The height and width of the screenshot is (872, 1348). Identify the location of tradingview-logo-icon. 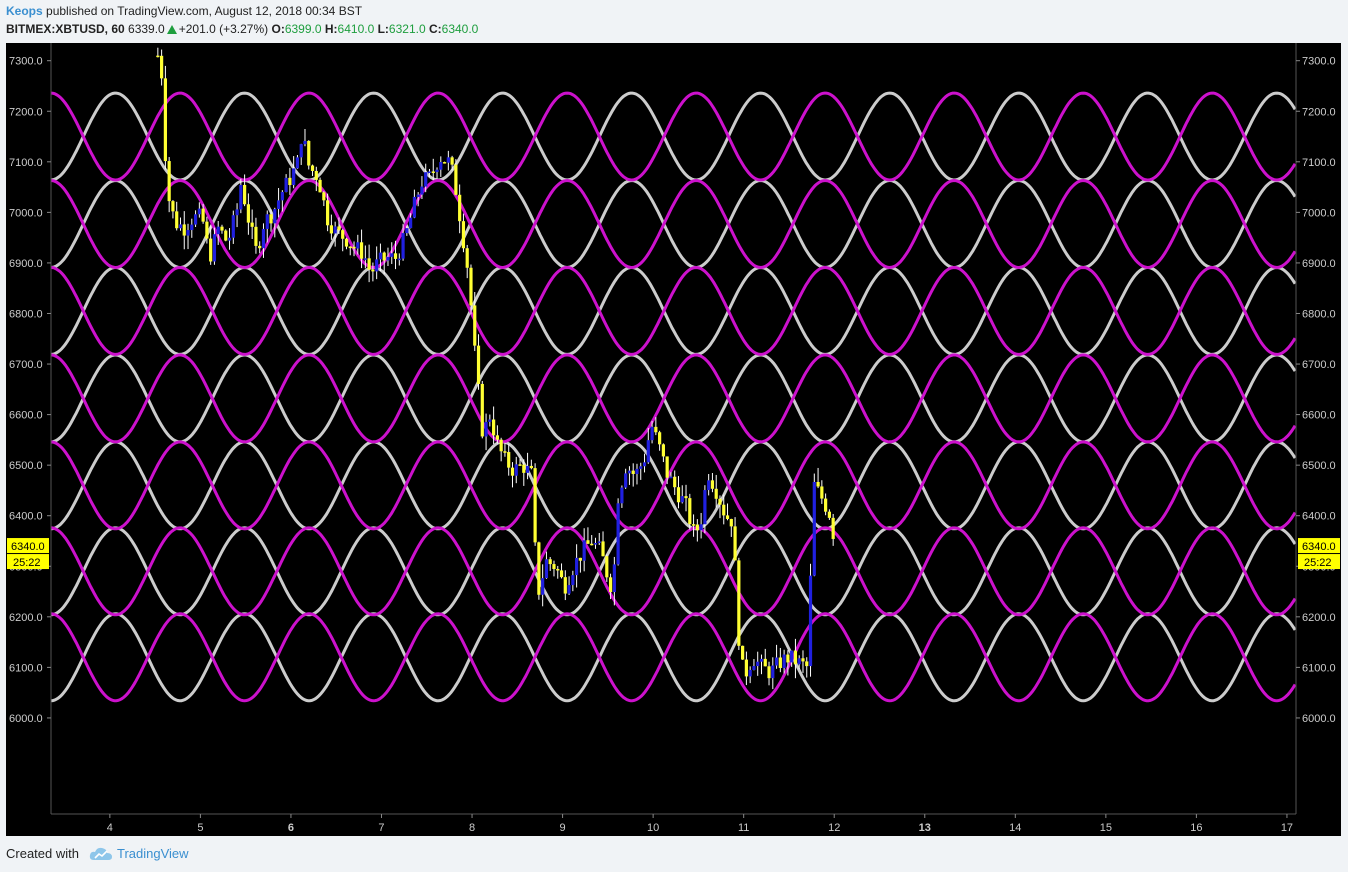
(100, 853).